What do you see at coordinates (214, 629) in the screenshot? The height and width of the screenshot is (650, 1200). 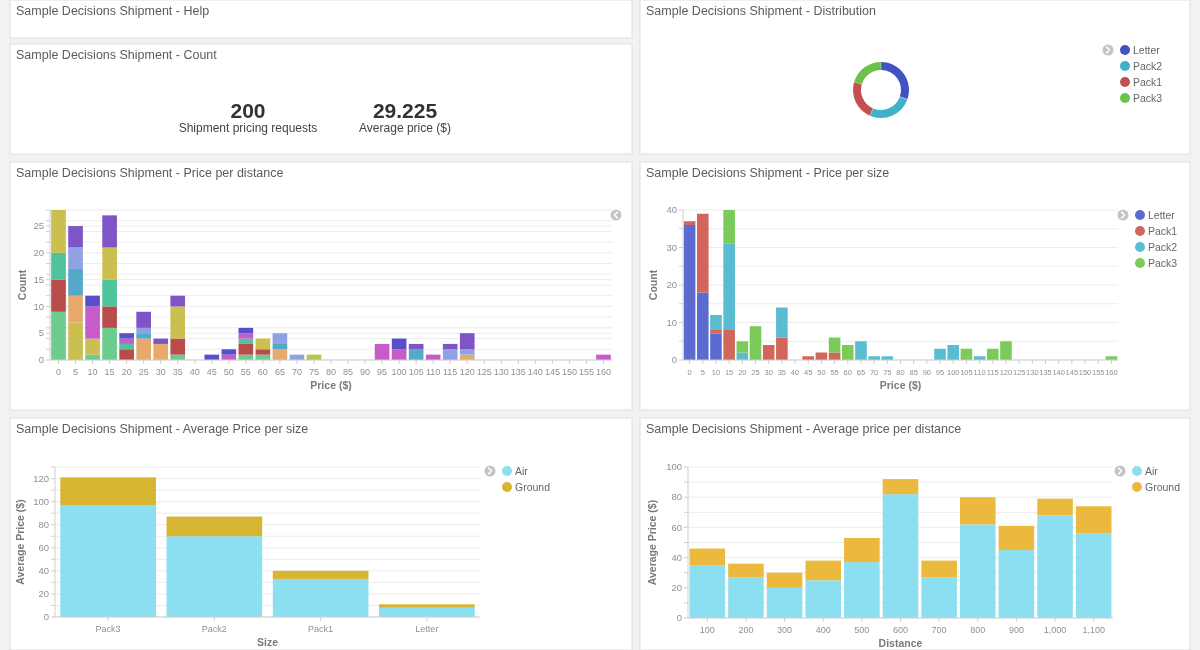 I see `x-tick-label: Pack2` at bounding box center [214, 629].